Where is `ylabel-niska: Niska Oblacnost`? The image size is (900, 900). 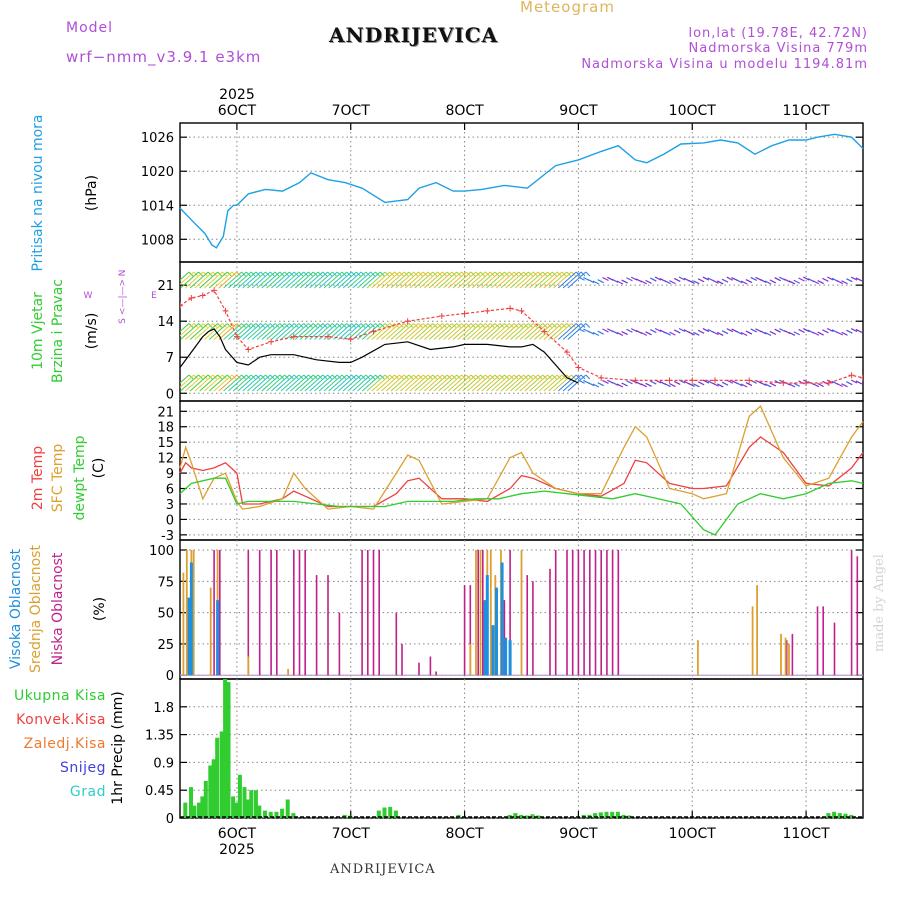 ylabel-niska: Niska Oblacnost is located at coordinates (58, 608).